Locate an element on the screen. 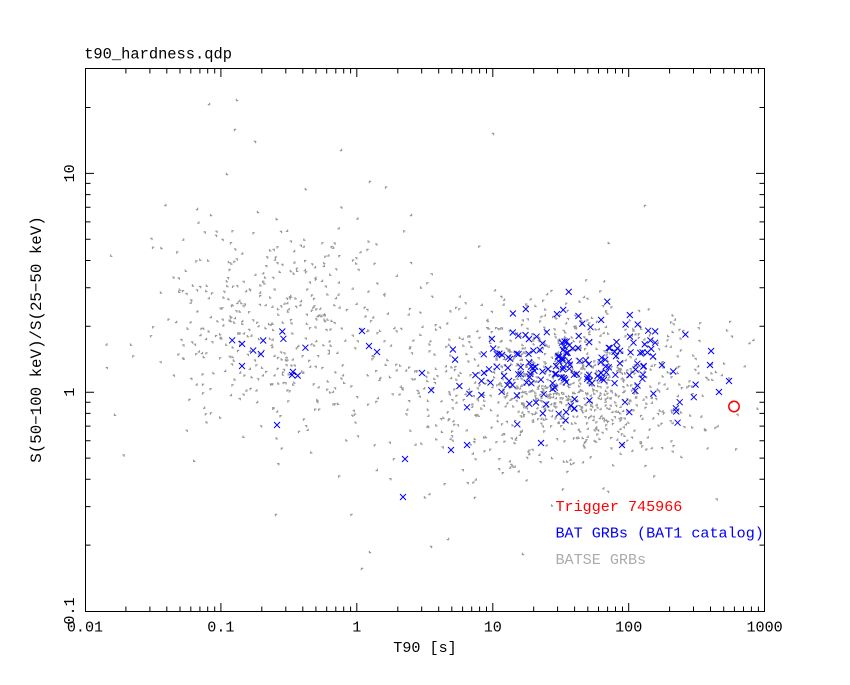 The width and height of the screenshot is (850, 685). svg-text: t90_hardness.qdp is located at coordinates (158, 55).